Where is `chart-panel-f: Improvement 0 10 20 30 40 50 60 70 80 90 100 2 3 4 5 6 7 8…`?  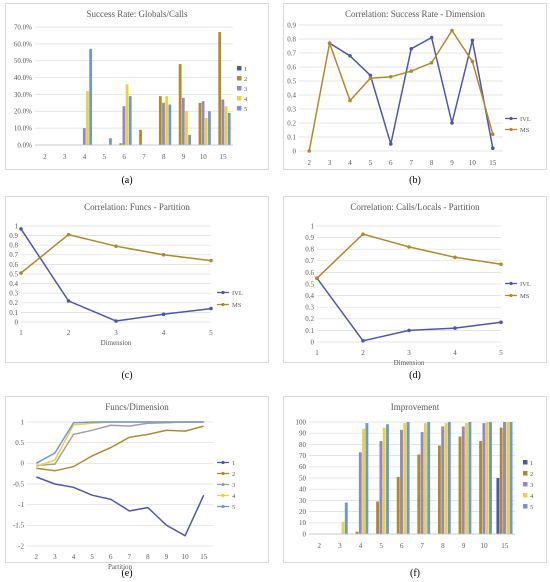 chart-panel-f: Improvement 0 10 20 30 40 50 60 70 80 90 100 2 3 4 5 6 7 8… is located at coordinates (415, 479).